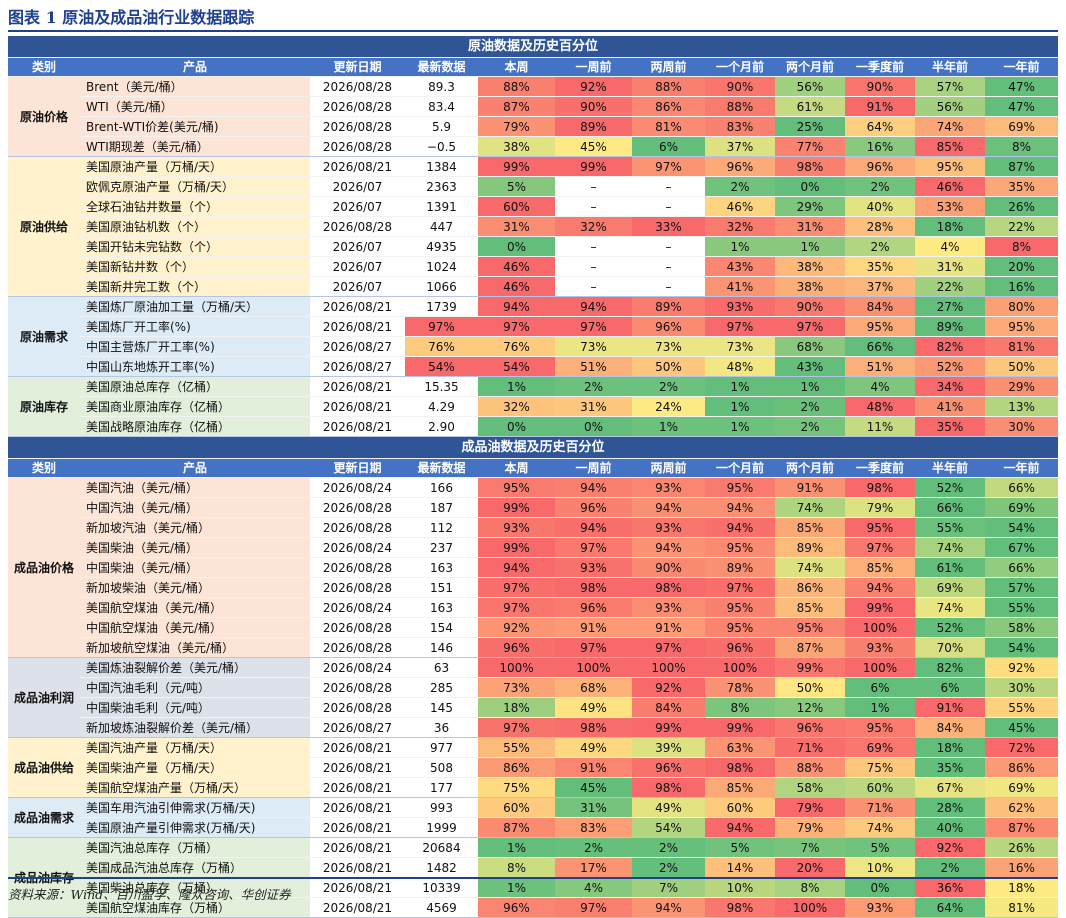 This screenshot has width=1066, height=918. What do you see at coordinates (516, 286) in the screenshot?
I see `percentile-cell: 46%` at bounding box center [516, 286].